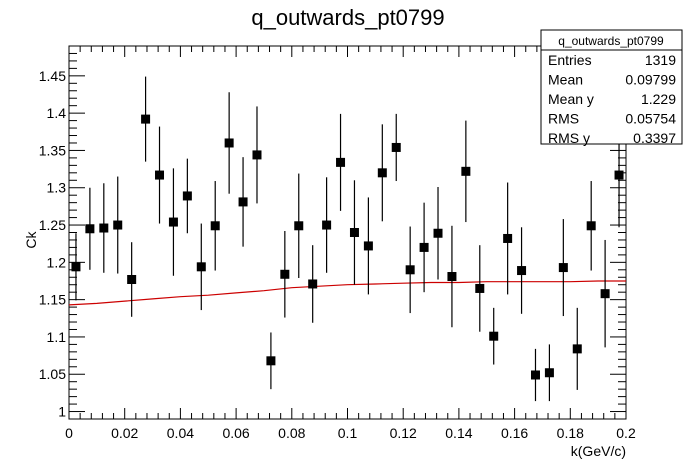  Describe the element at coordinates (52, 76) in the screenshot. I see `y-tick-label: 1.45` at that location.